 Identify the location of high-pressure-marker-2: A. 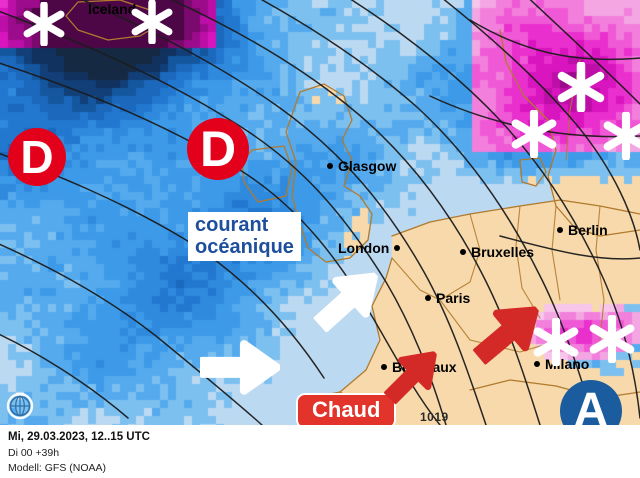
(591, 402).